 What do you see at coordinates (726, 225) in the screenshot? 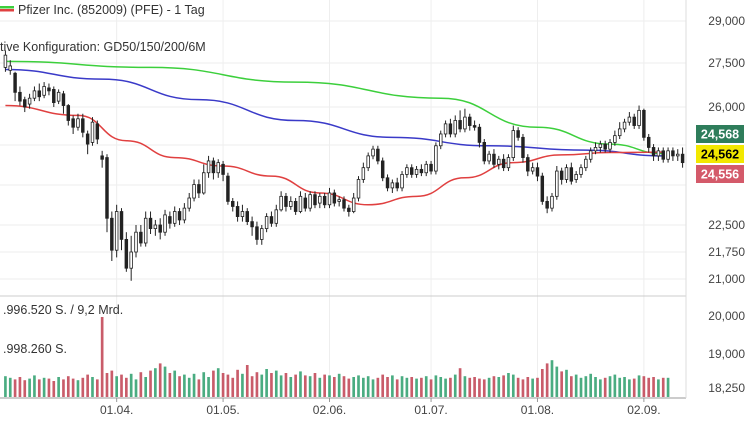
I see `price-tick-label: 22,500` at bounding box center [726, 225].